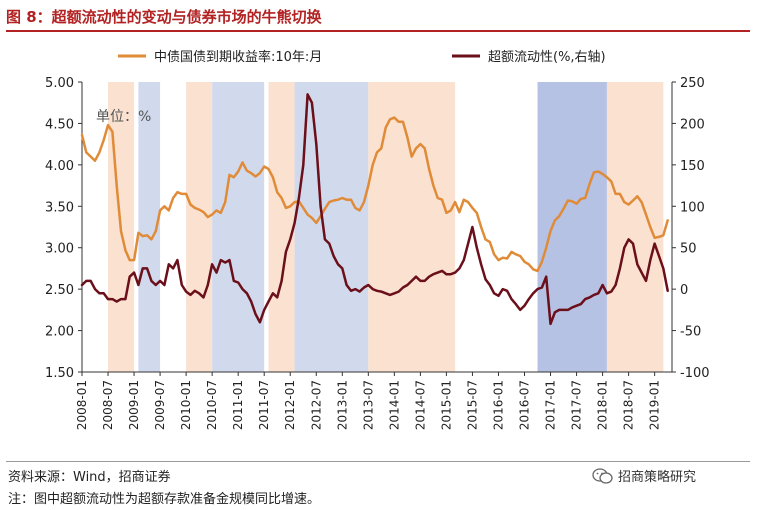 The image size is (760, 510). What do you see at coordinates (82, 405) in the screenshot?
I see `x-tick-label: 2008-01` at bounding box center [82, 405].